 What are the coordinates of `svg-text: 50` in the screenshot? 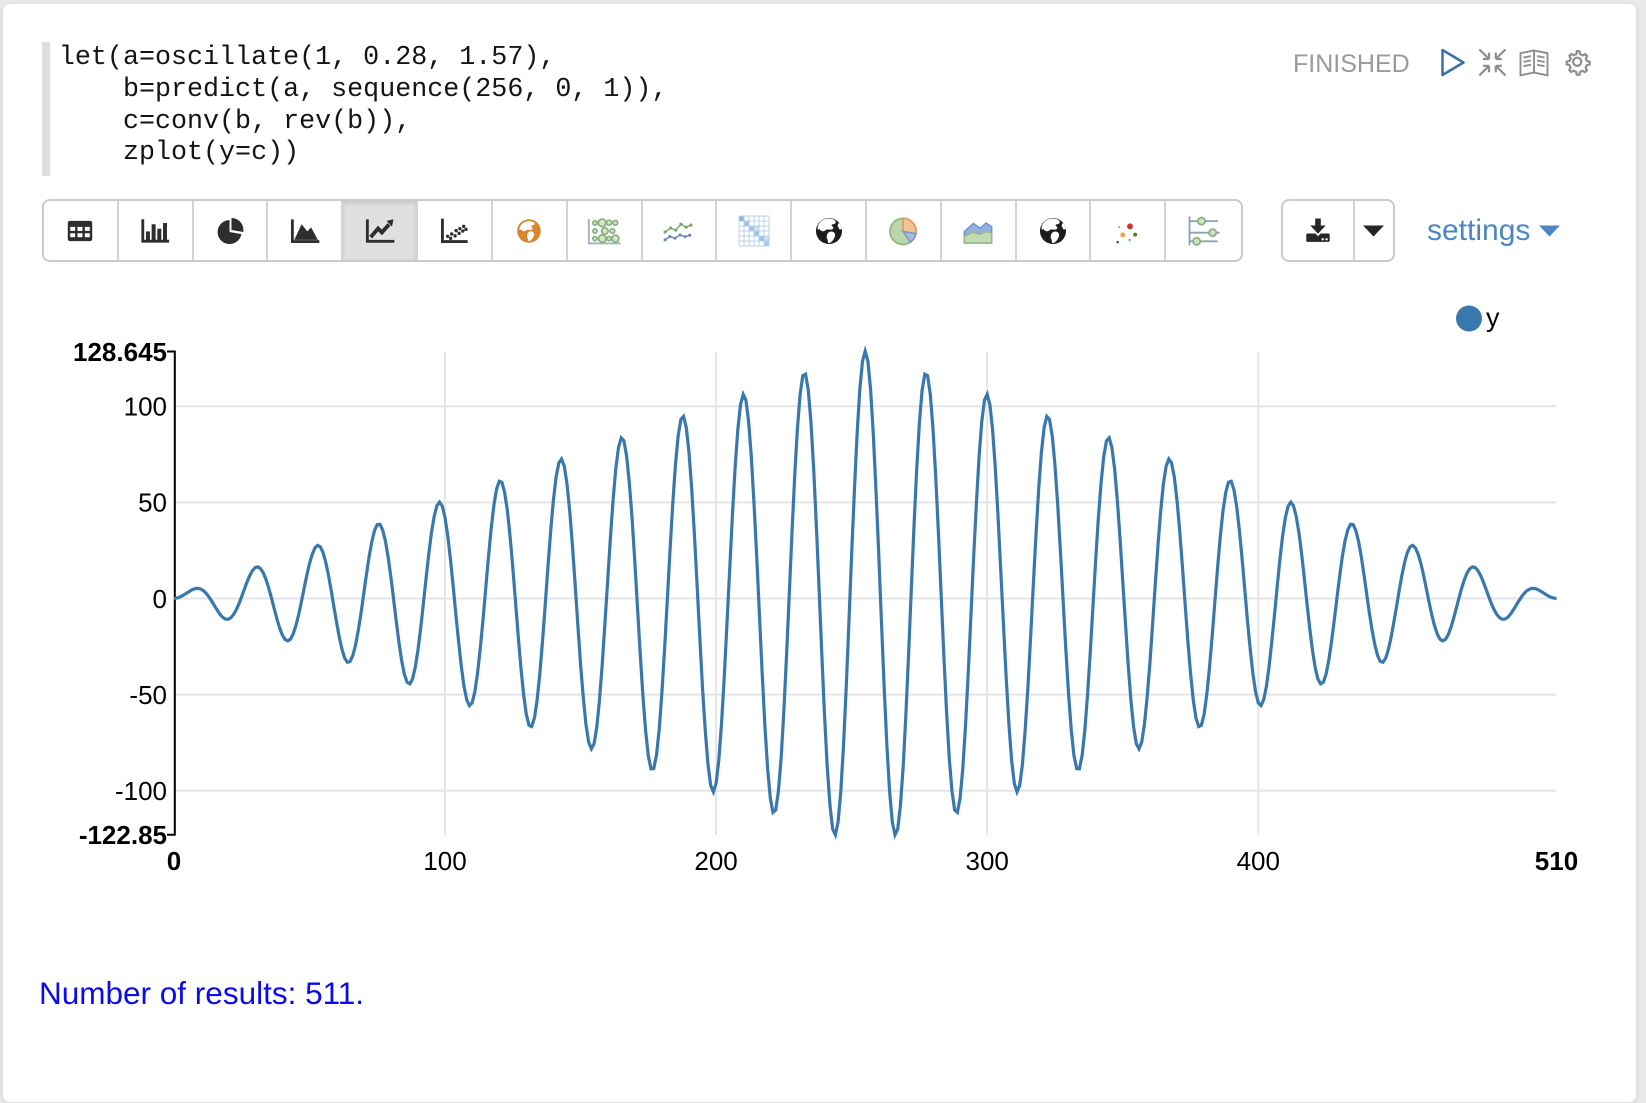 It's located at (152, 503).